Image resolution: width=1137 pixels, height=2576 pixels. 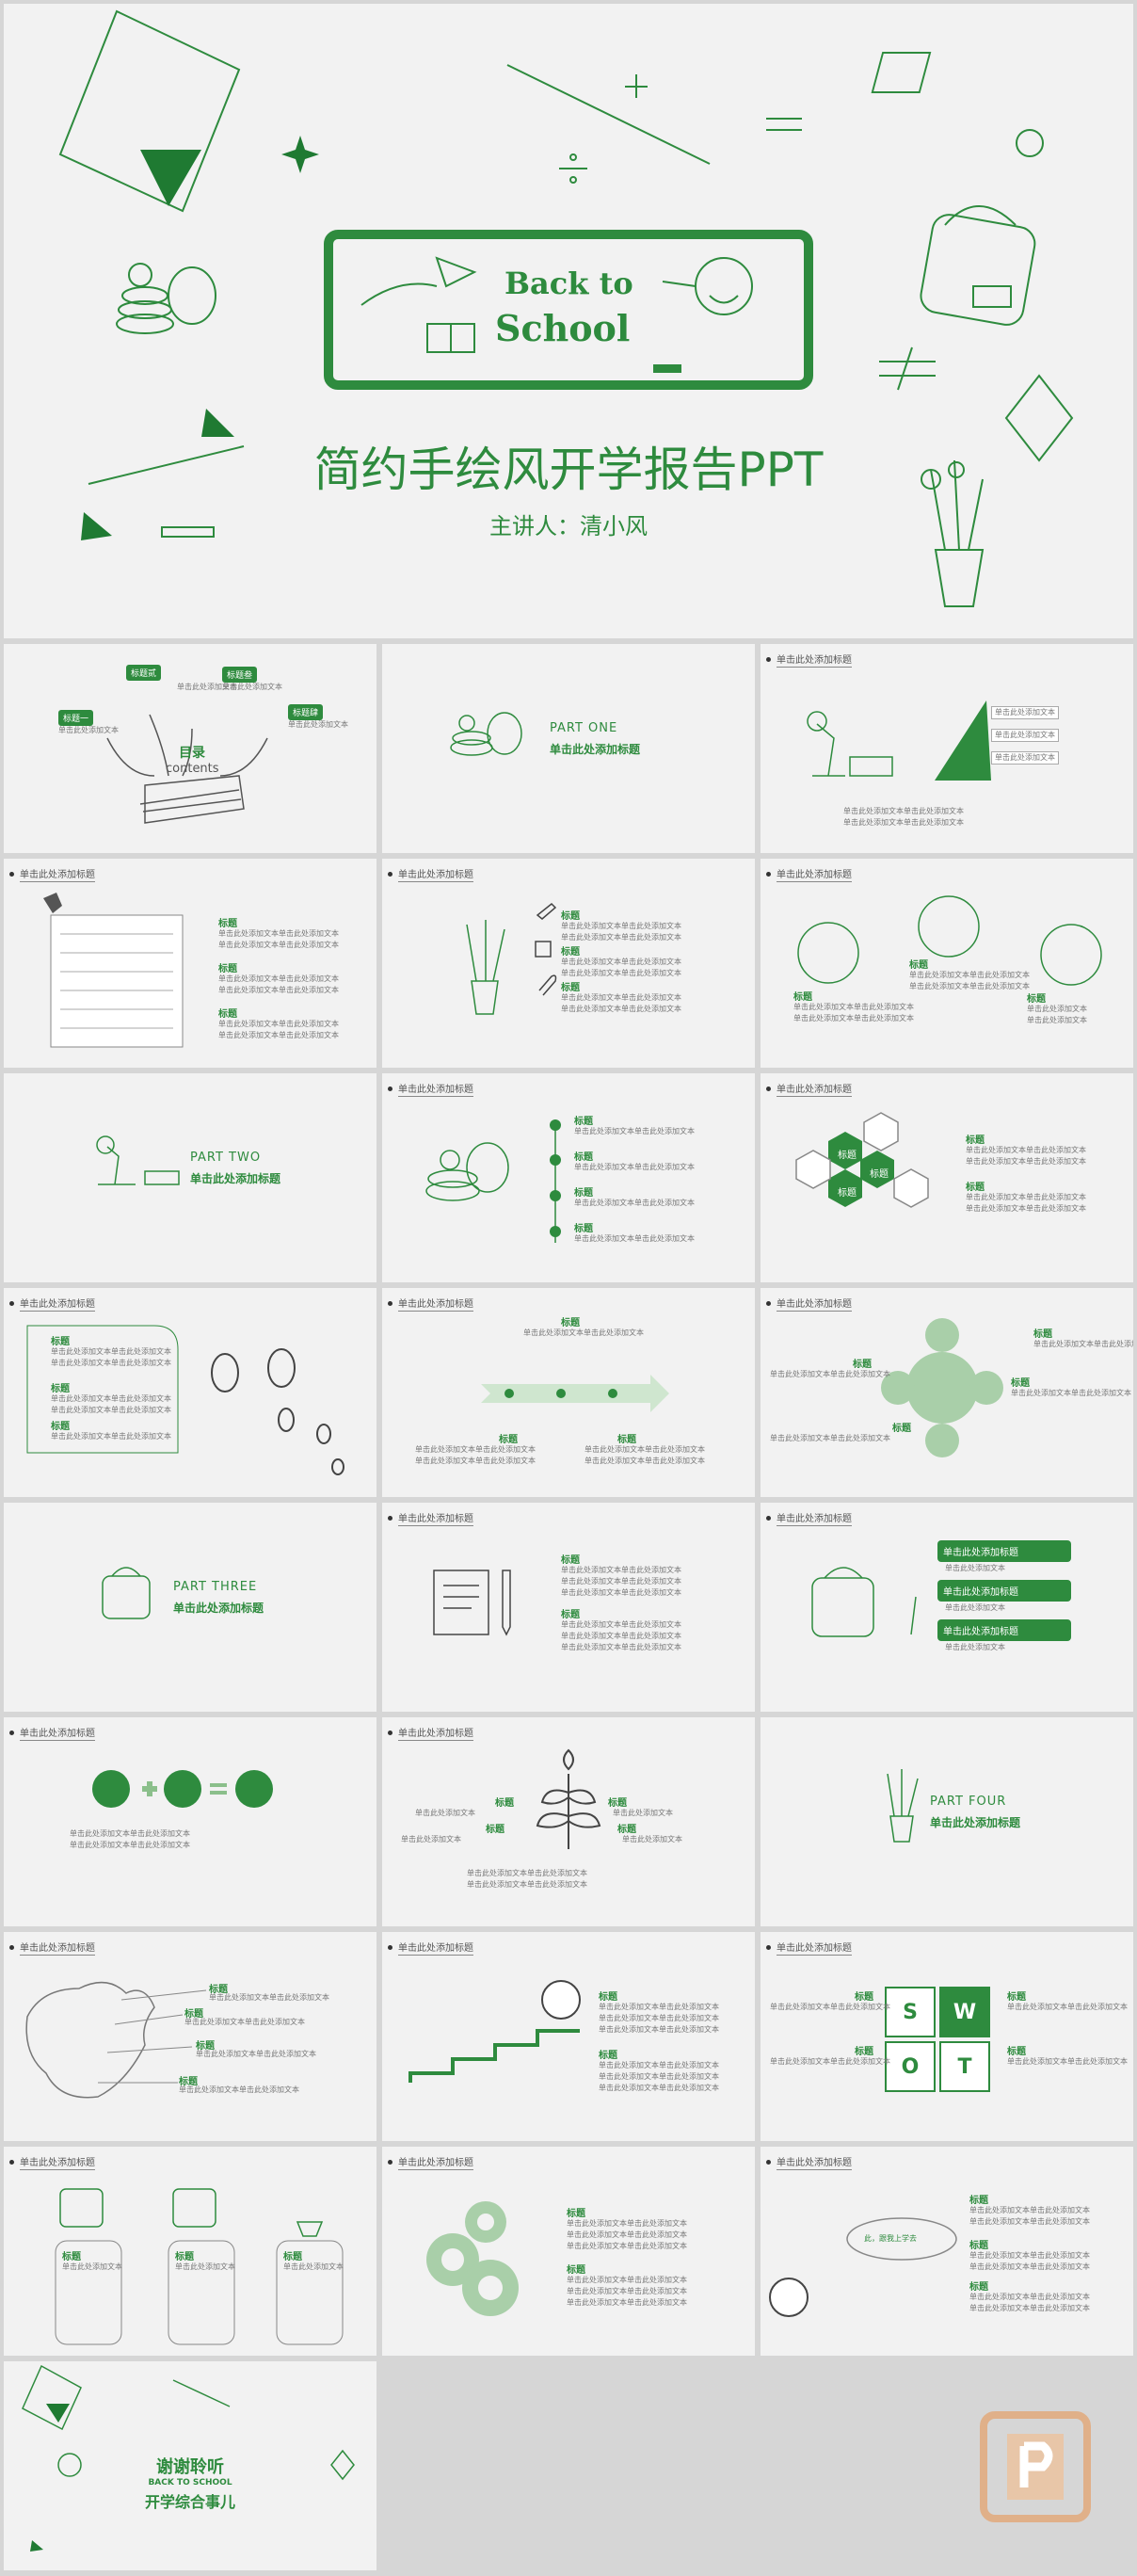 I want to click on swot-w: W, so click(x=965, y=2012).